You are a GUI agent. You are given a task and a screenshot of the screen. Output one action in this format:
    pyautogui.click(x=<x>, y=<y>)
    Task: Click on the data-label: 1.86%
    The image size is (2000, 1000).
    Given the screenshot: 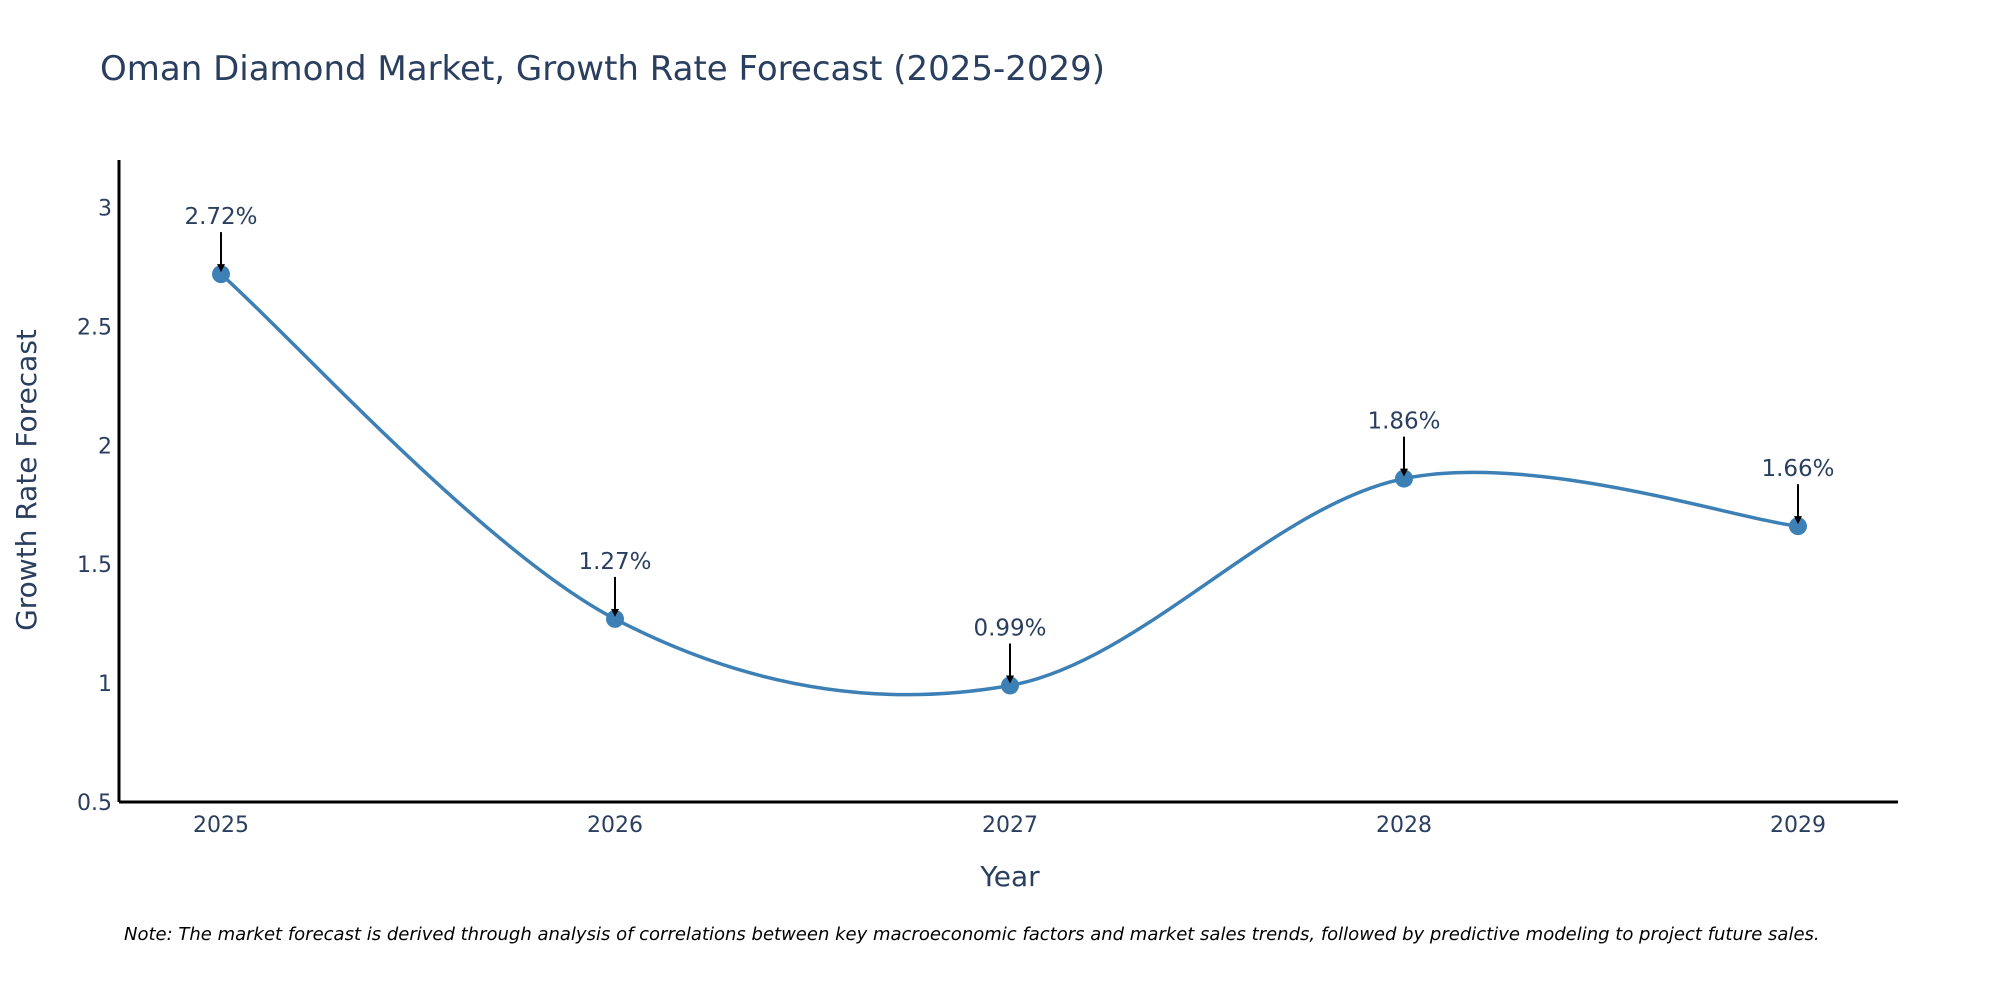 What is the action you would take?
    pyautogui.click(x=1403, y=422)
    